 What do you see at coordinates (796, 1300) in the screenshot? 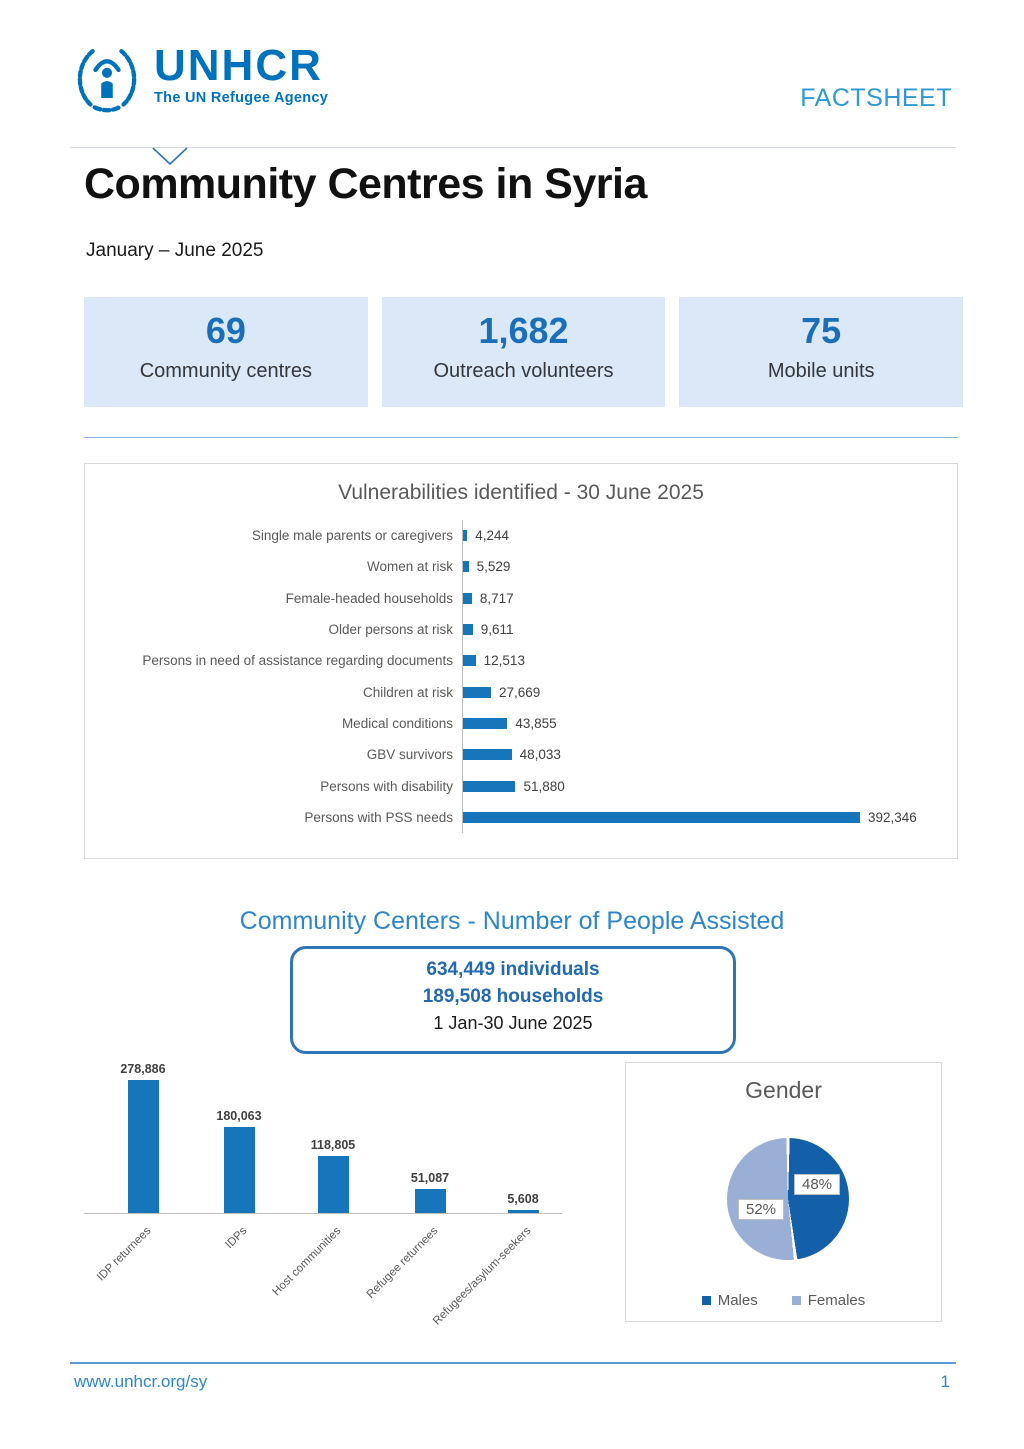
I see `females-swatch-icon` at bounding box center [796, 1300].